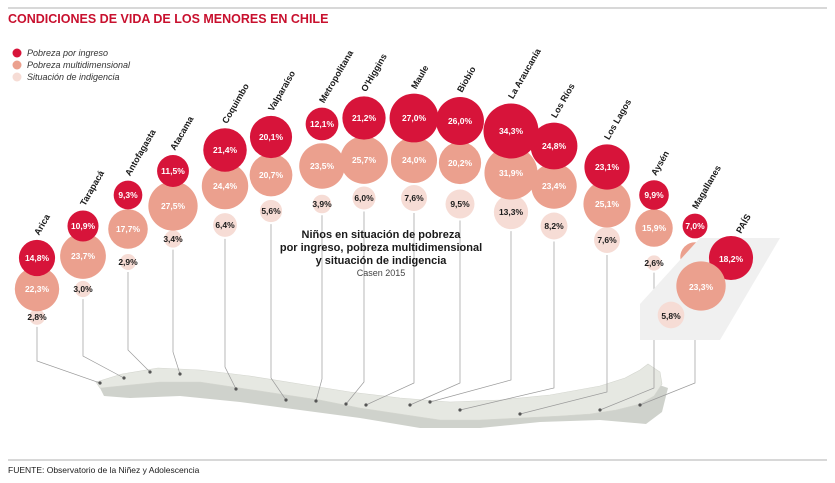  Describe the element at coordinates (382, 261) in the screenshot. I see `center-title-line3: y situación de indigencia` at that location.